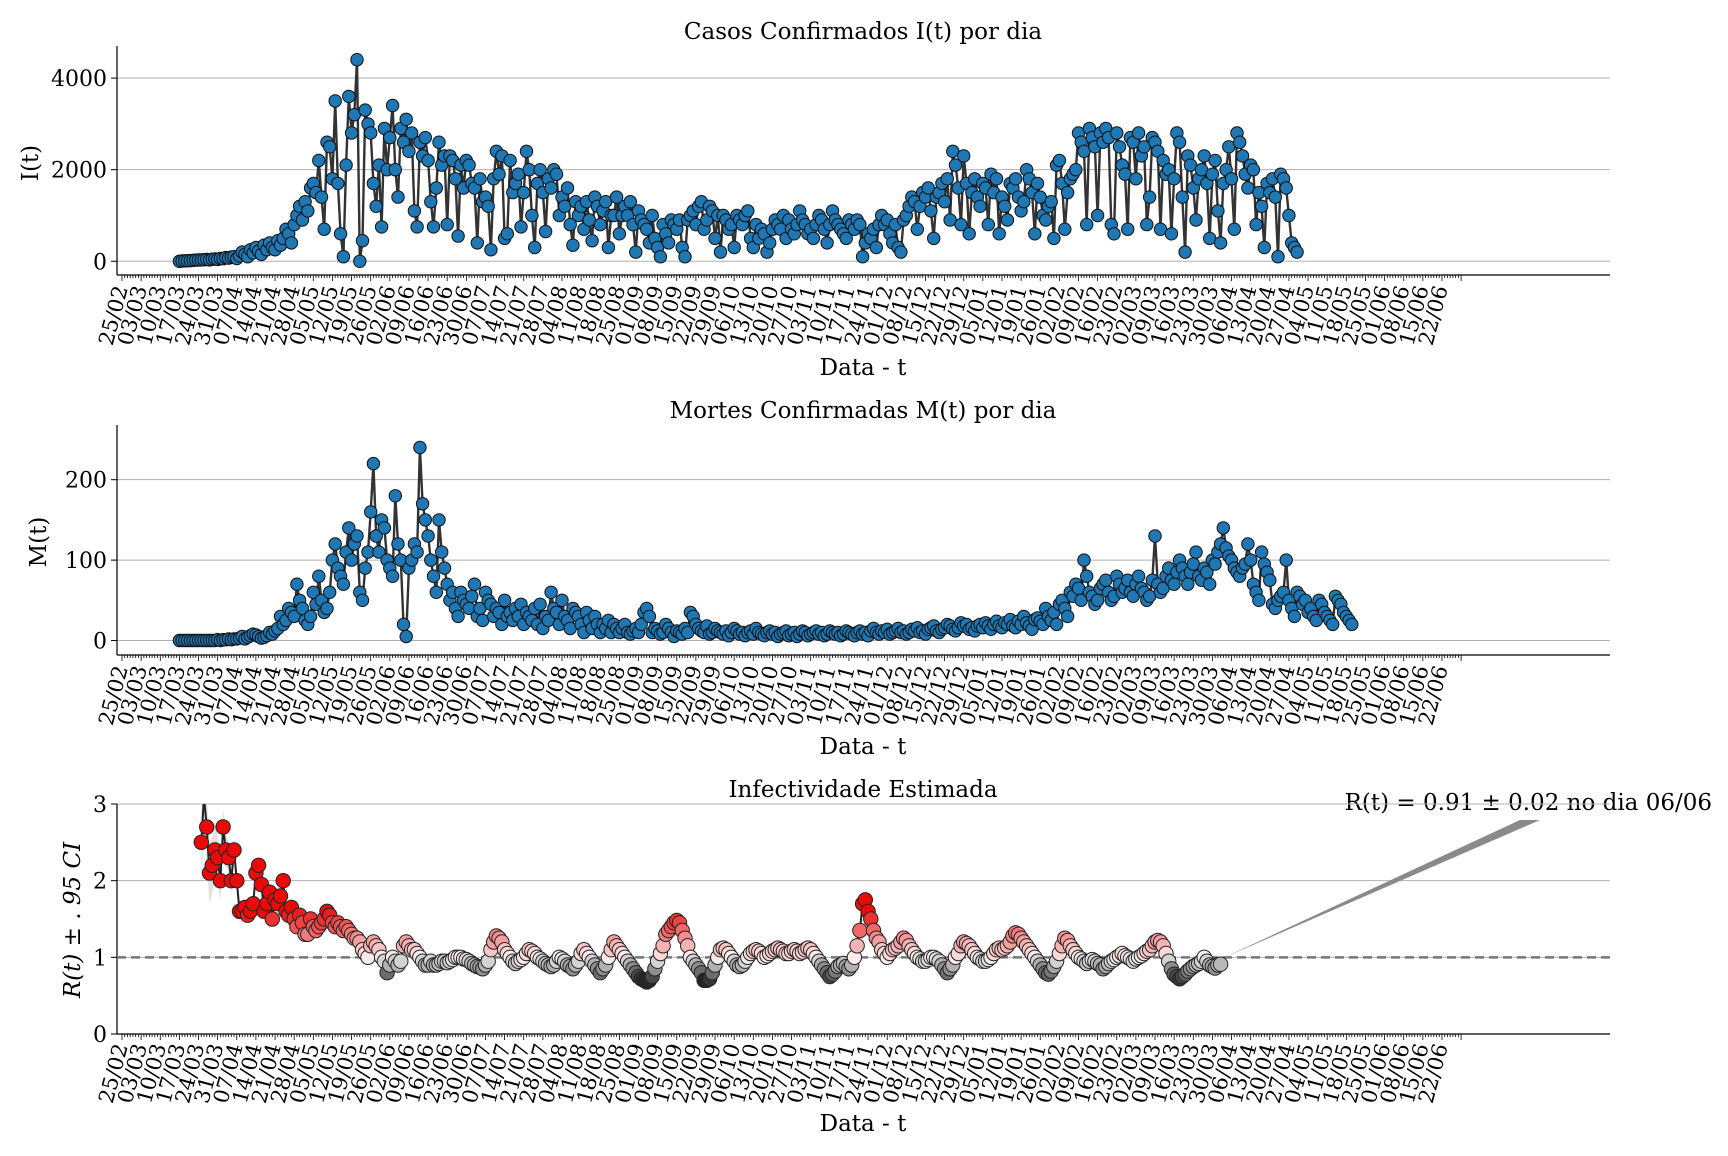 The height and width of the screenshot is (1156, 1728). Describe the element at coordinates (39, 542) in the screenshot. I see `y-axis-label: M(t)` at that location.